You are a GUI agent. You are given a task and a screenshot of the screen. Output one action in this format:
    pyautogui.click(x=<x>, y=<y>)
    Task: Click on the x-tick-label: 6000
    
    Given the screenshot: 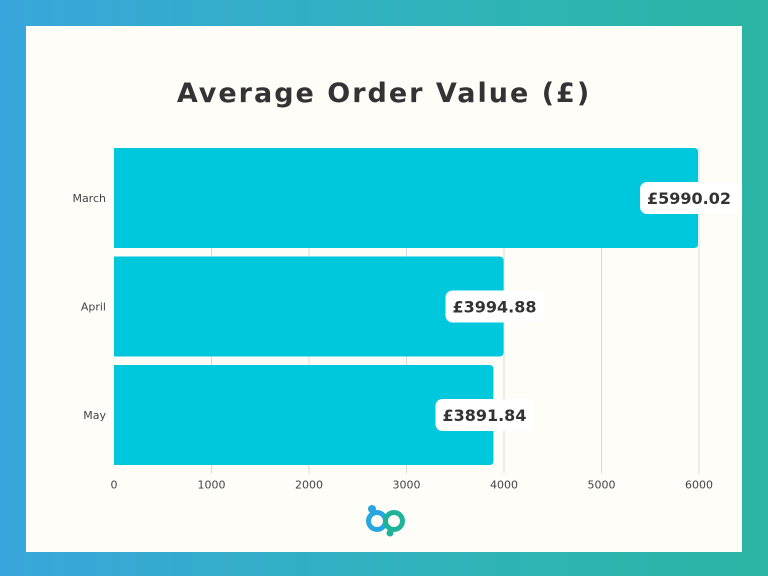 What is the action you would take?
    pyautogui.click(x=699, y=485)
    